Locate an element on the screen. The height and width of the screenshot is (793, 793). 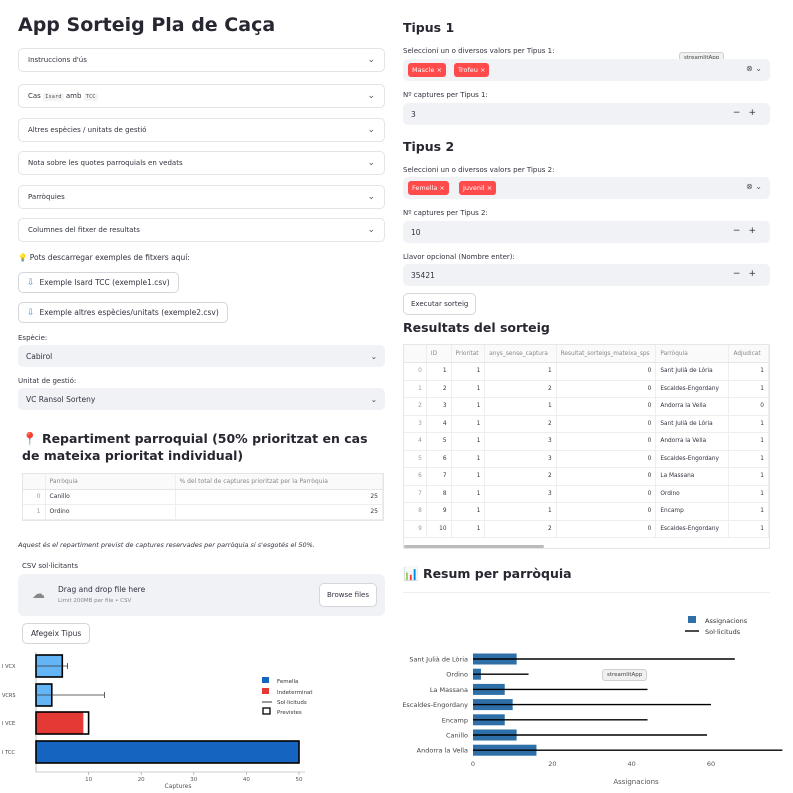
tipus1-captures-input: 3 −+ is located at coordinates (586, 114).